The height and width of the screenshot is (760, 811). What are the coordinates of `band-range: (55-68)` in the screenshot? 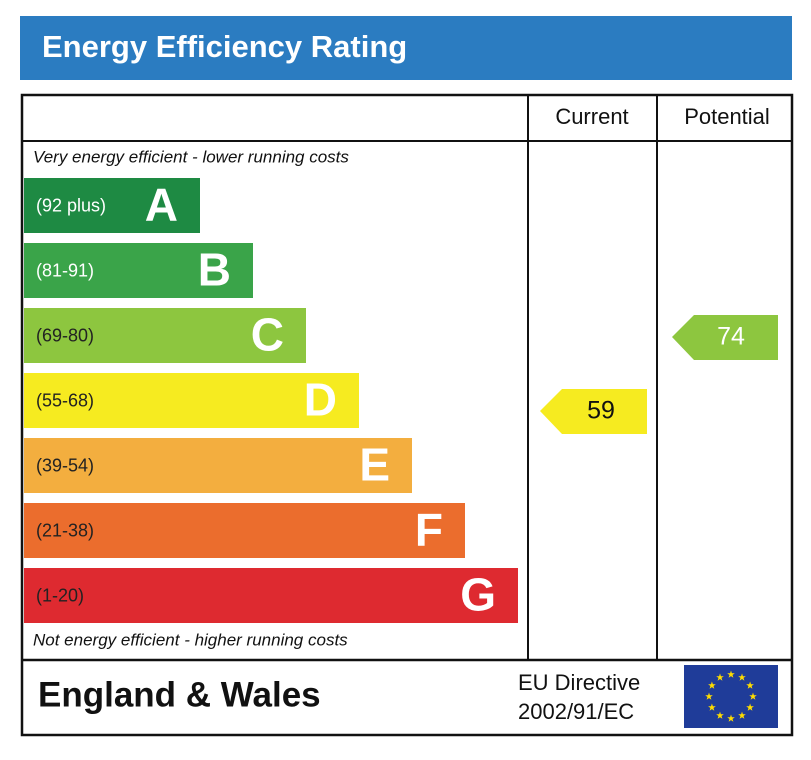 It's located at (65, 400).